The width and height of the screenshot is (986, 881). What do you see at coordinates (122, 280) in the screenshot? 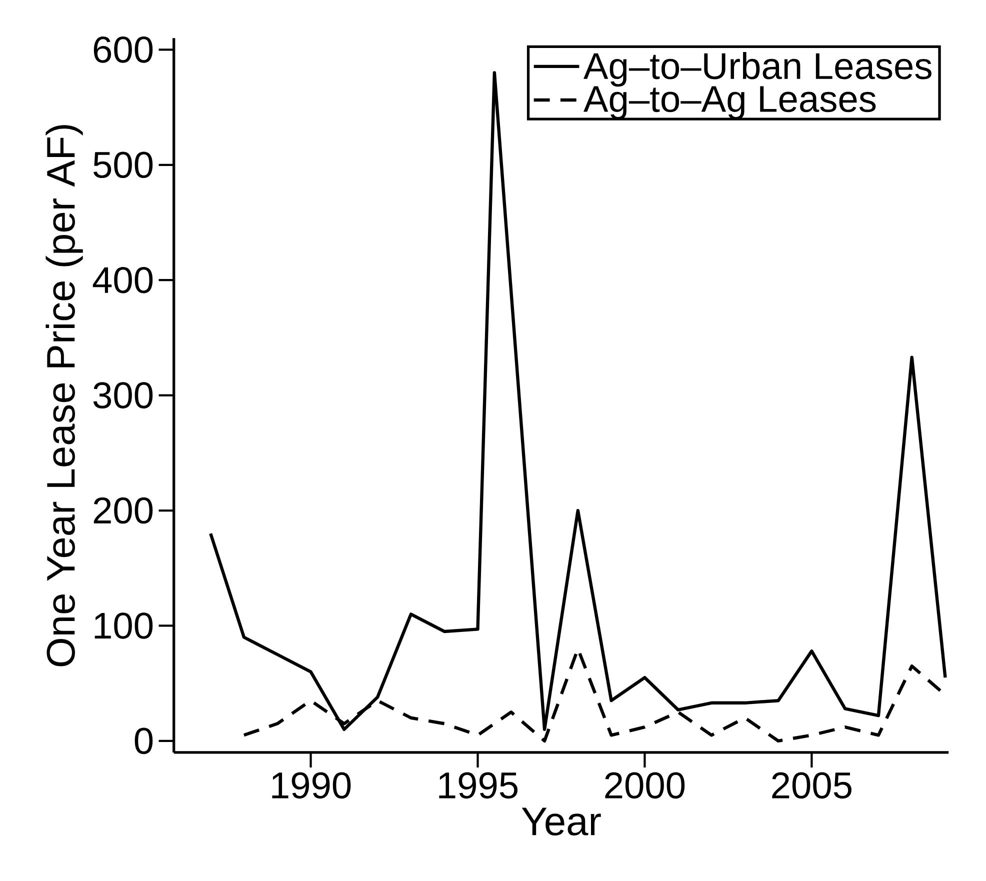
I see `y-tick-label: 400` at bounding box center [122, 280].